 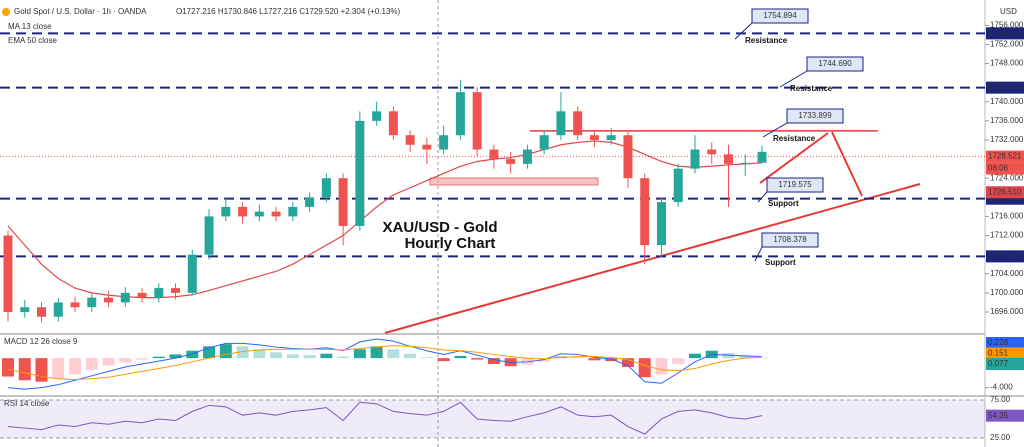 I want to click on y-tick-label: 1752.000, so click(x=1007, y=44).